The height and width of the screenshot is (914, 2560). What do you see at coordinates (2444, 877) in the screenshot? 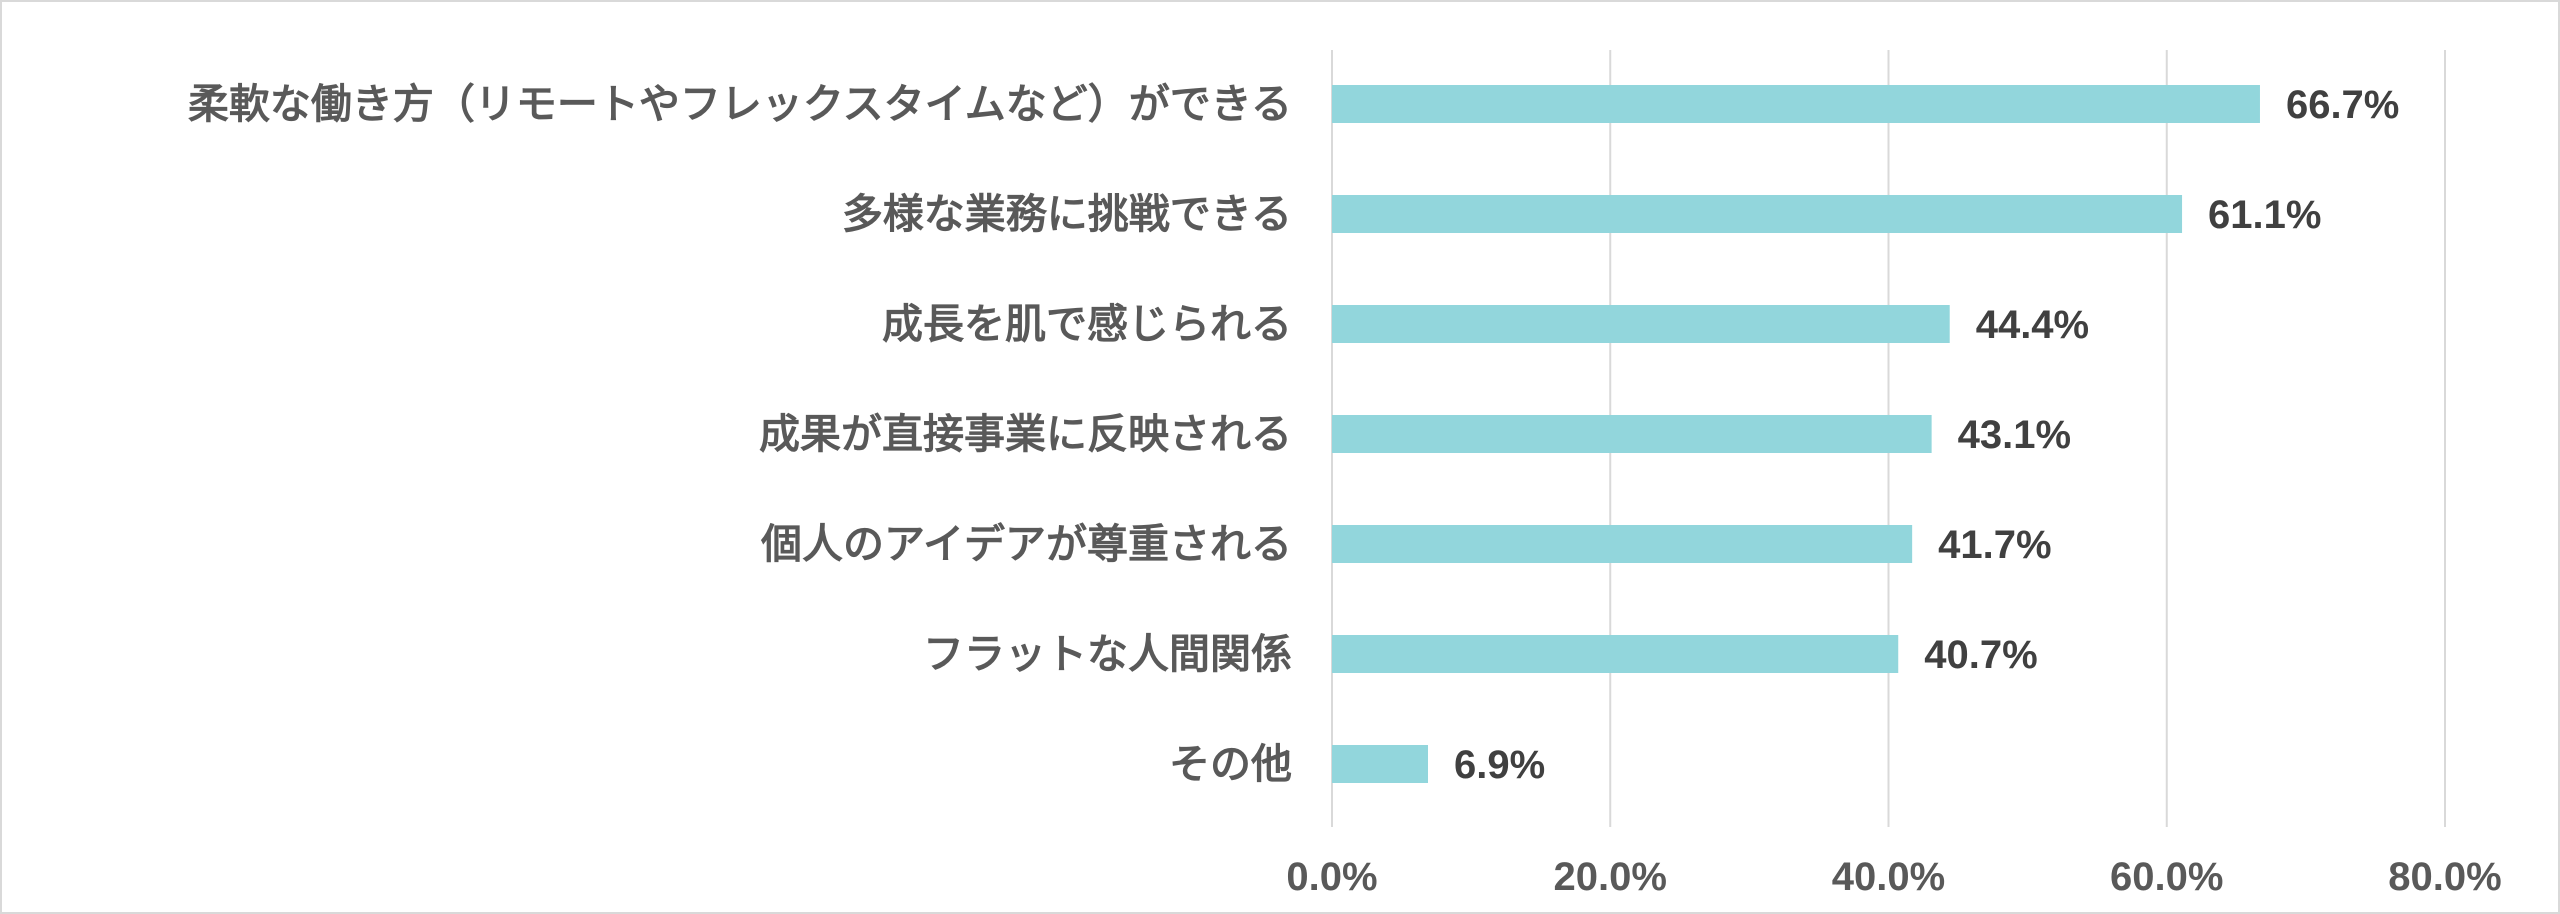
I see `x-tick-label: 80.0%` at bounding box center [2444, 877].